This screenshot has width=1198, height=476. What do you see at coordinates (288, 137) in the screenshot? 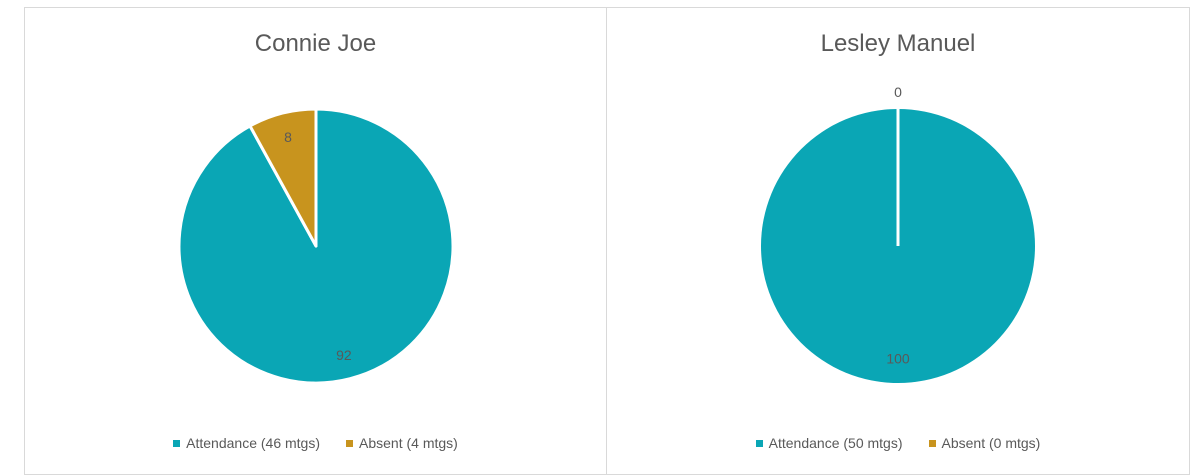
I see `data-label-absent: 8` at bounding box center [288, 137].